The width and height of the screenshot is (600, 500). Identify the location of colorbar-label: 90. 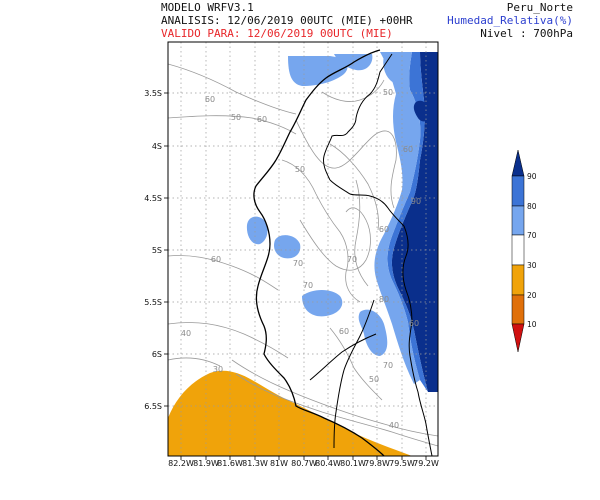
(532, 176).